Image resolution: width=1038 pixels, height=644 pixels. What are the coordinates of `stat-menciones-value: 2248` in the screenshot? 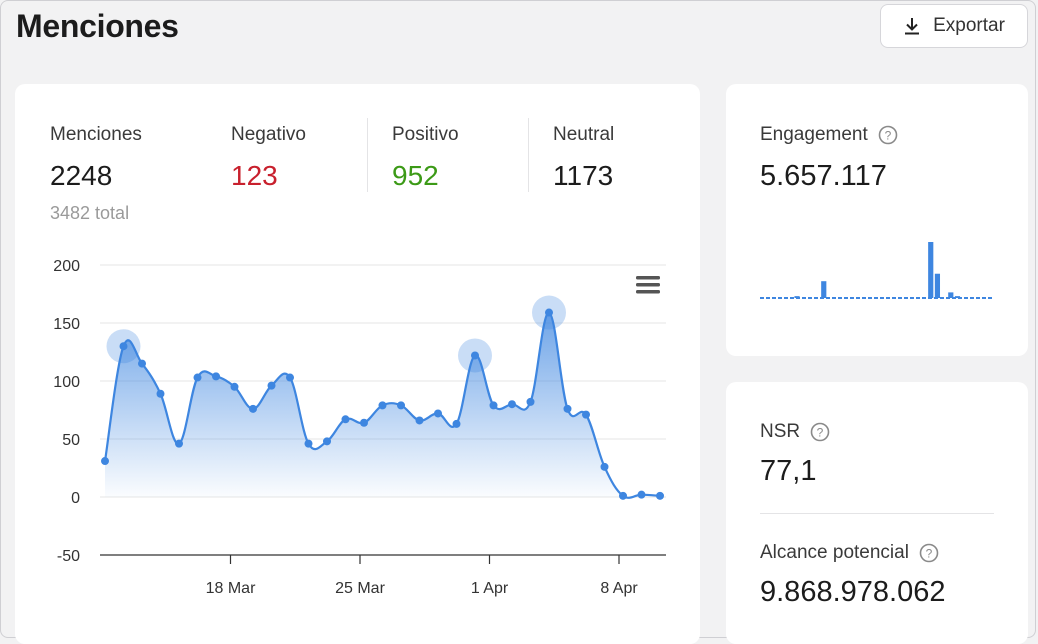 It's located at (81, 175).